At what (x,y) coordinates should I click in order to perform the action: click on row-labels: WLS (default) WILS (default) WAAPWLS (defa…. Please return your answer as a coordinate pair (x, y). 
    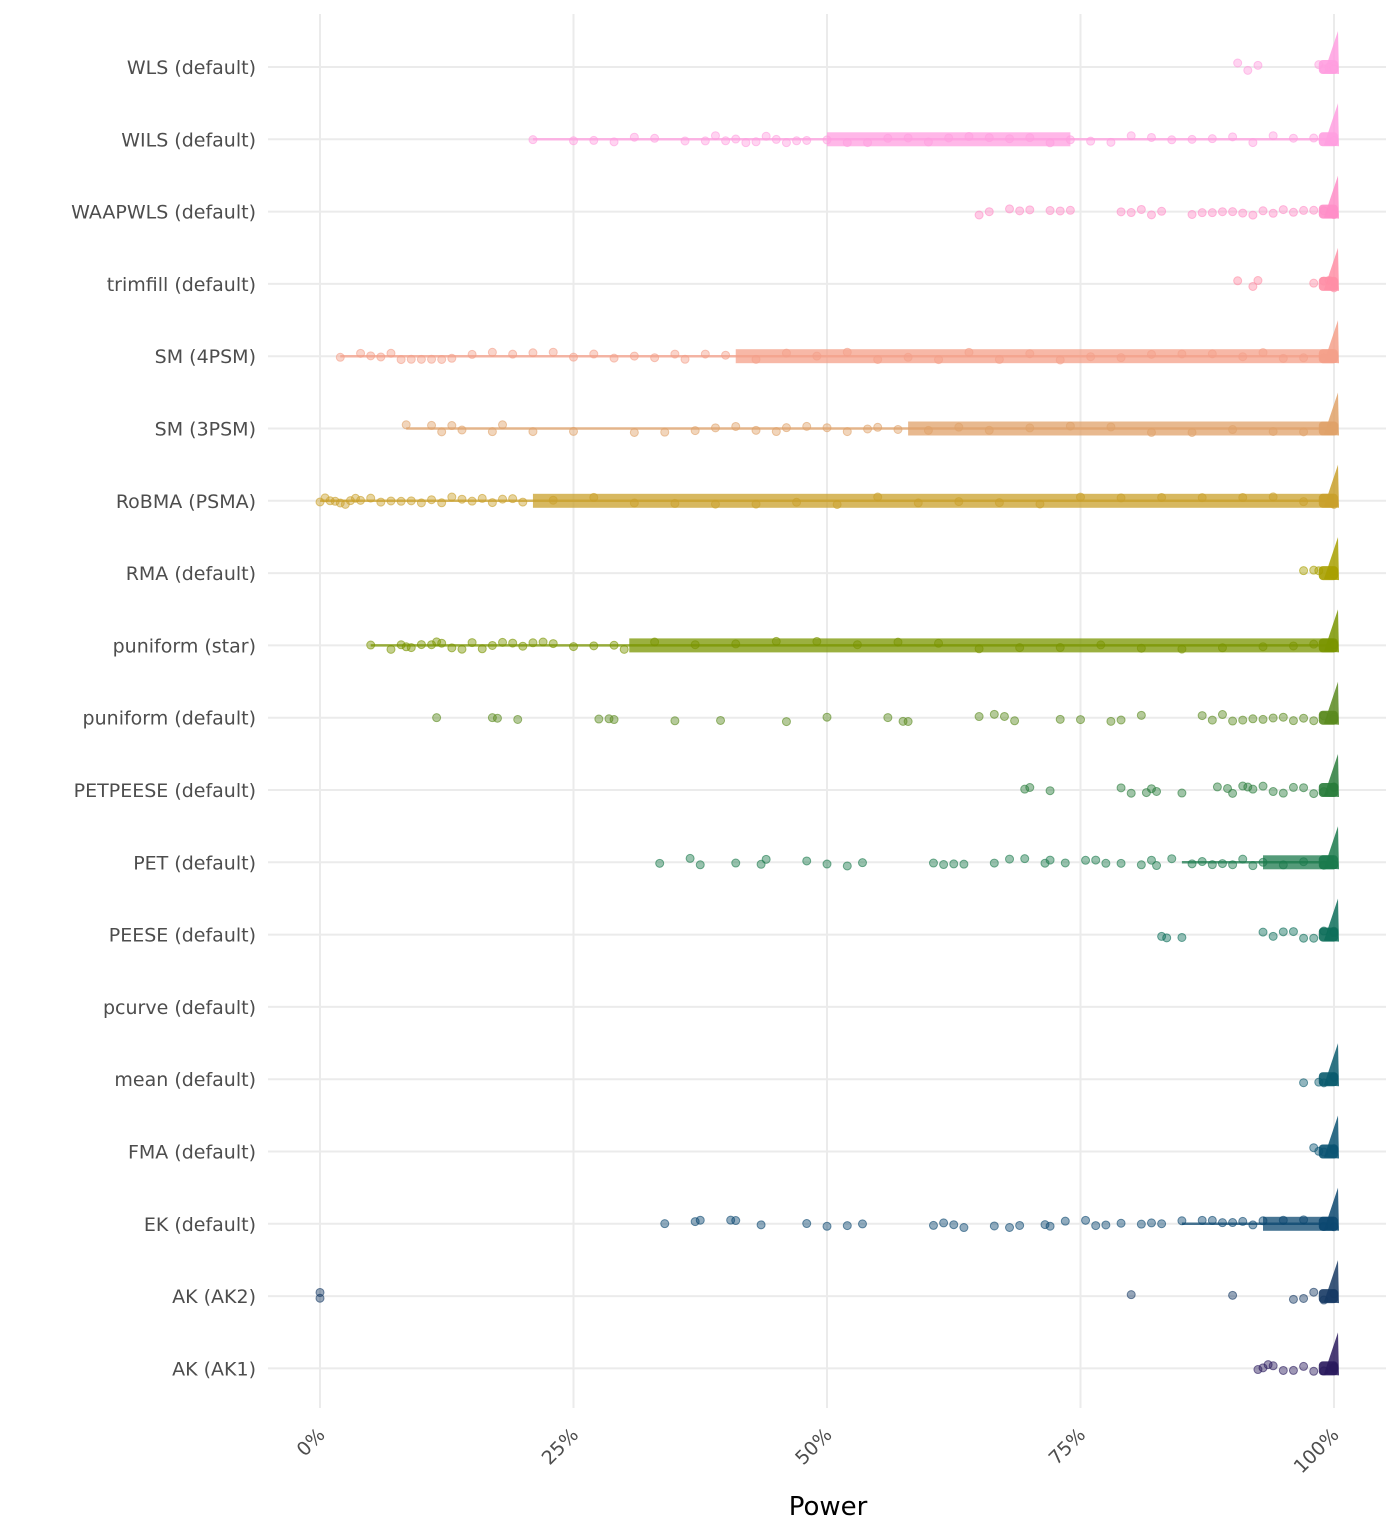
    Looking at the image, I should click on (163, 718).